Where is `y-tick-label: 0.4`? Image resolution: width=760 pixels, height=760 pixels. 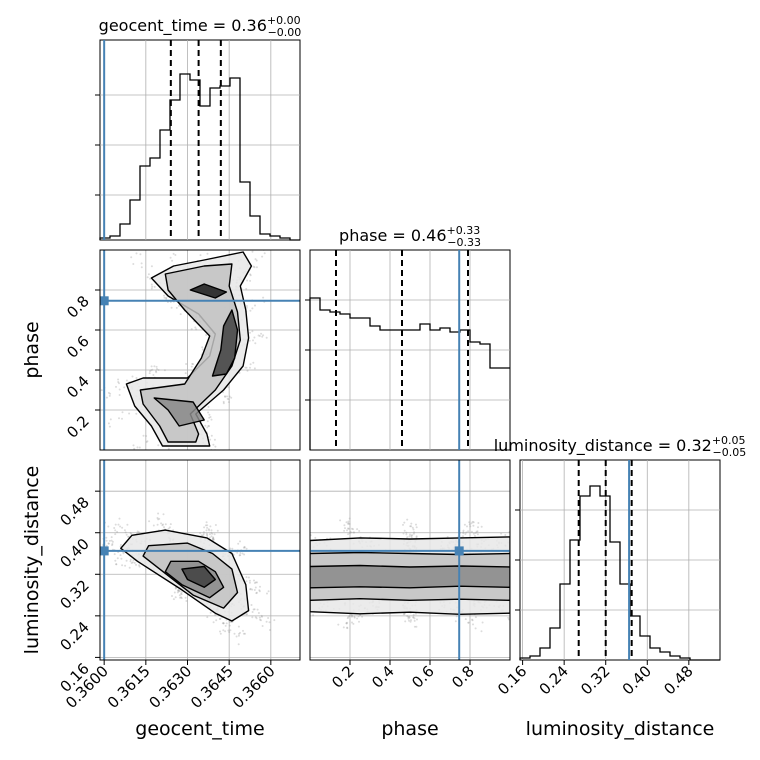 y-tick-label: 0.4 is located at coordinates (78, 387).